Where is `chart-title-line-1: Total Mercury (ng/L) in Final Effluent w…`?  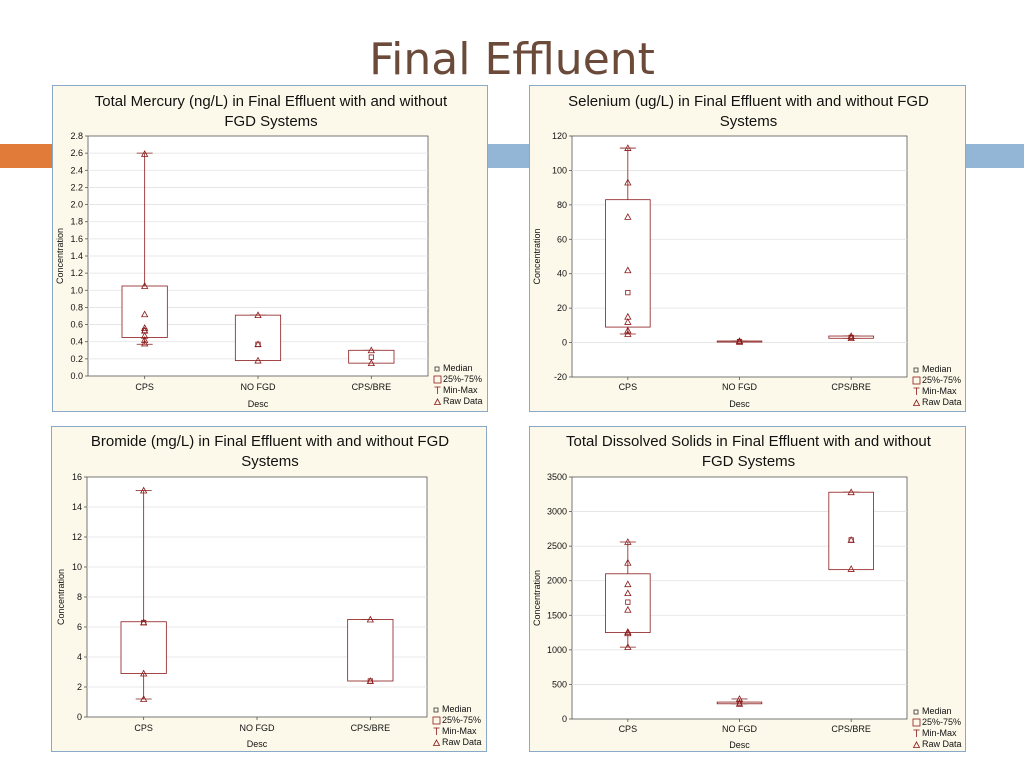 chart-title-line-1: Total Mercury (ng/L) in Final Effluent w… is located at coordinates (271, 101).